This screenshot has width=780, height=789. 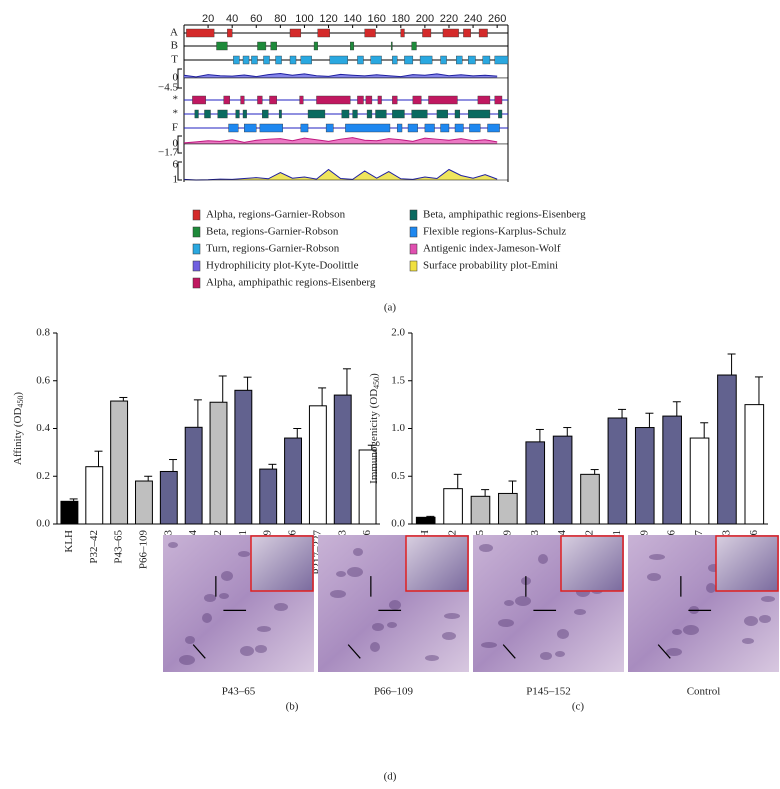 What do you see at coordinates (119, 547) in the screenshot?
I see `x-tick-label: P43–65` at bounding box center [119, 547].